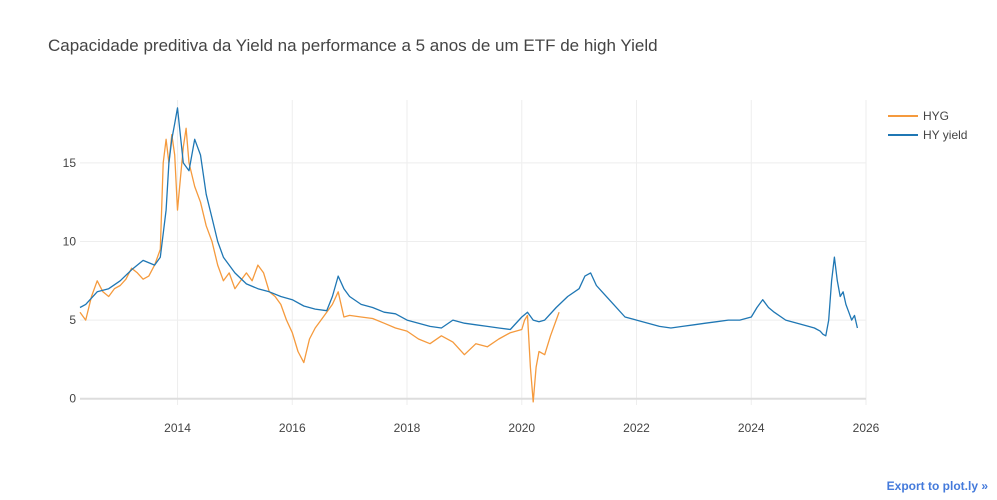  I want to click on x-tick-label: 2020, so click(521, 428).